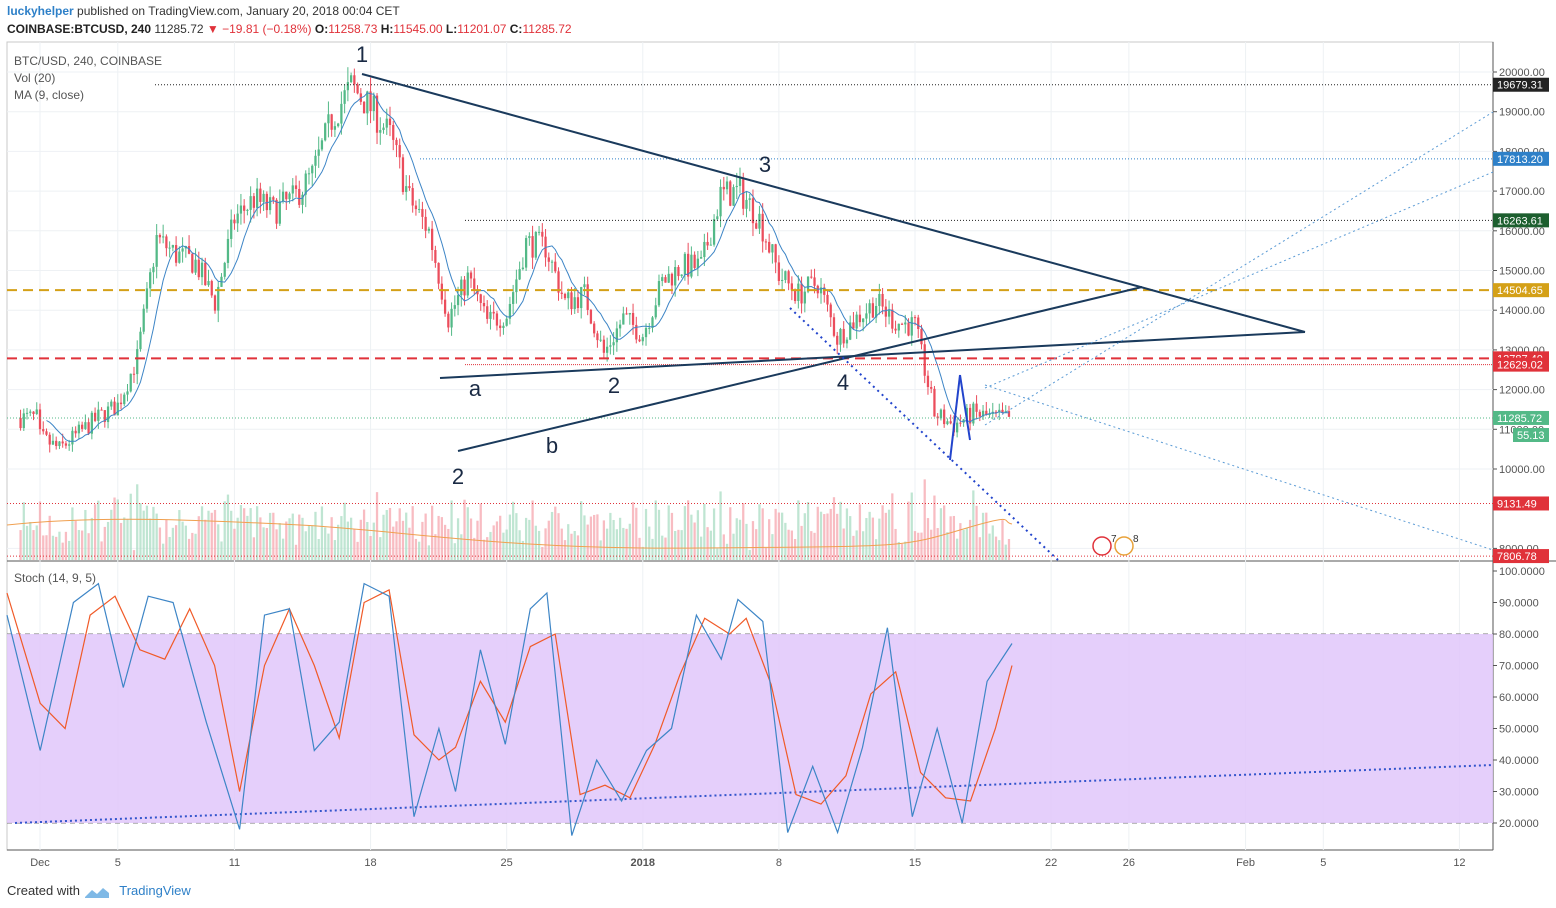  What do you see at coordinates (1517, 557) in the screenshot?
I see `price-level-label: 7806.78` at bounding box center [1517, 557].